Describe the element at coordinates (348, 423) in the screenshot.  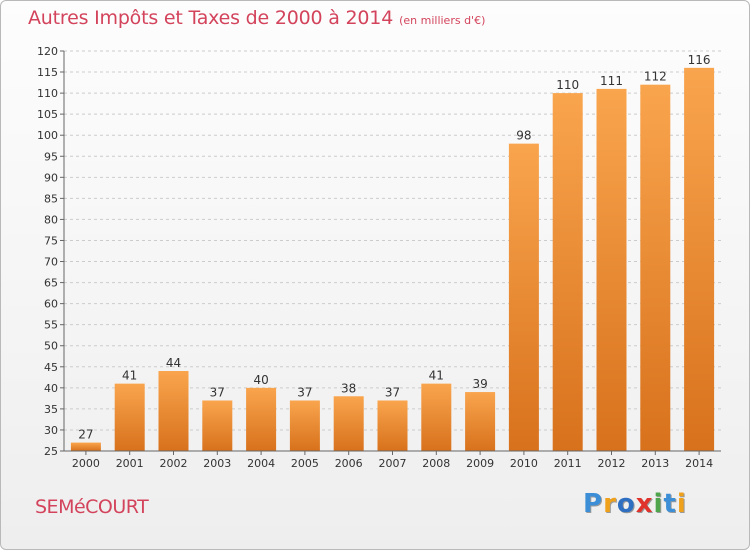
I see `bar-2006` at that location.